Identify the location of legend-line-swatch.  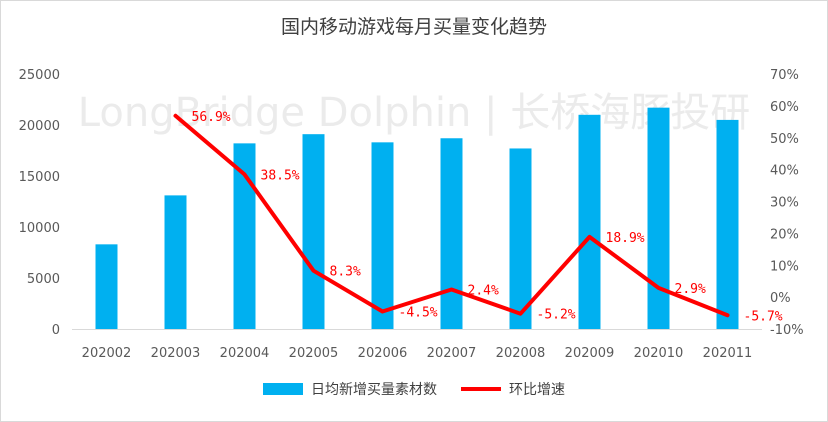
(481, 389).